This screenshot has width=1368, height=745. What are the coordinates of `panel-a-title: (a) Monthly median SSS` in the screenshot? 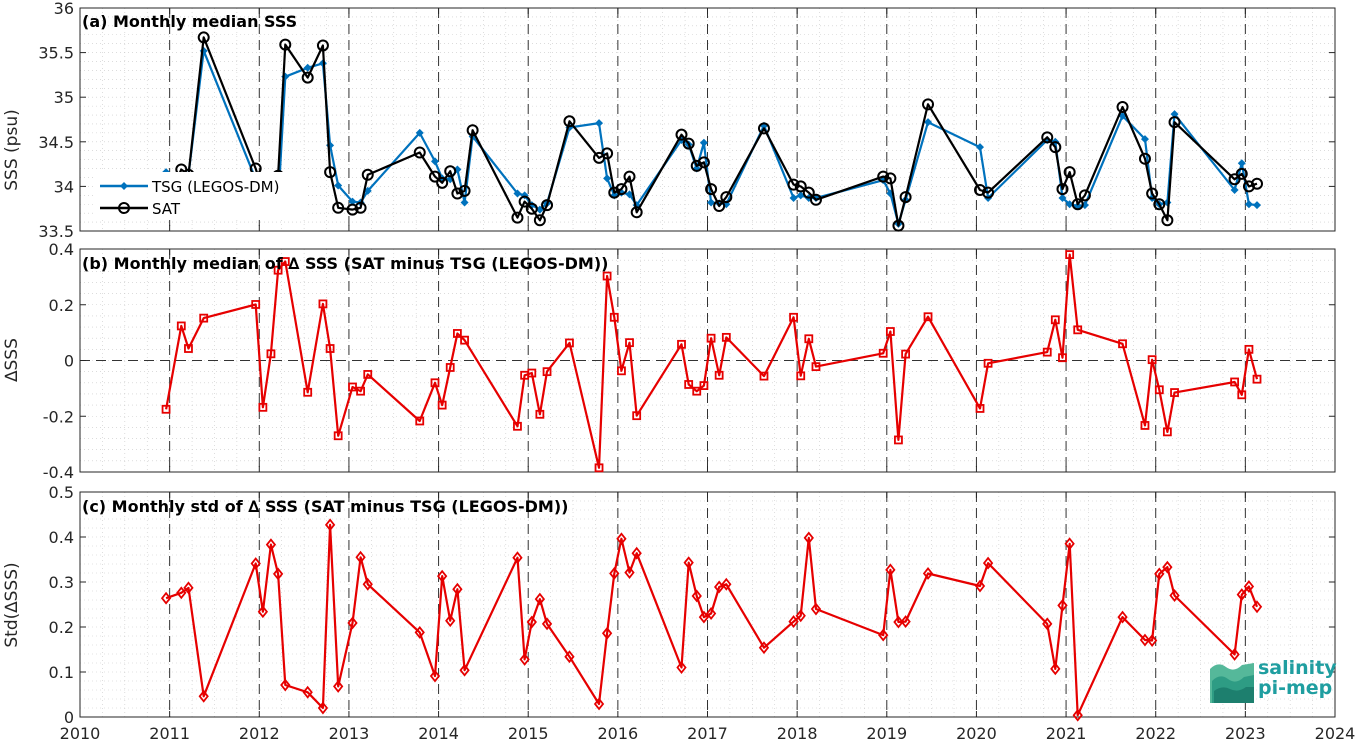 It's located at (189, 21).